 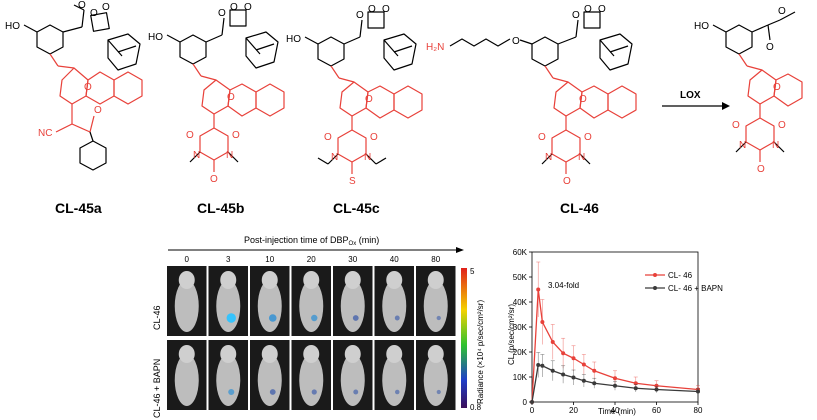 What do you see at coordinates (157, 317) in the screenshot?
I see `row-label-cl46: CL-46` at bounding box center [157, 317].